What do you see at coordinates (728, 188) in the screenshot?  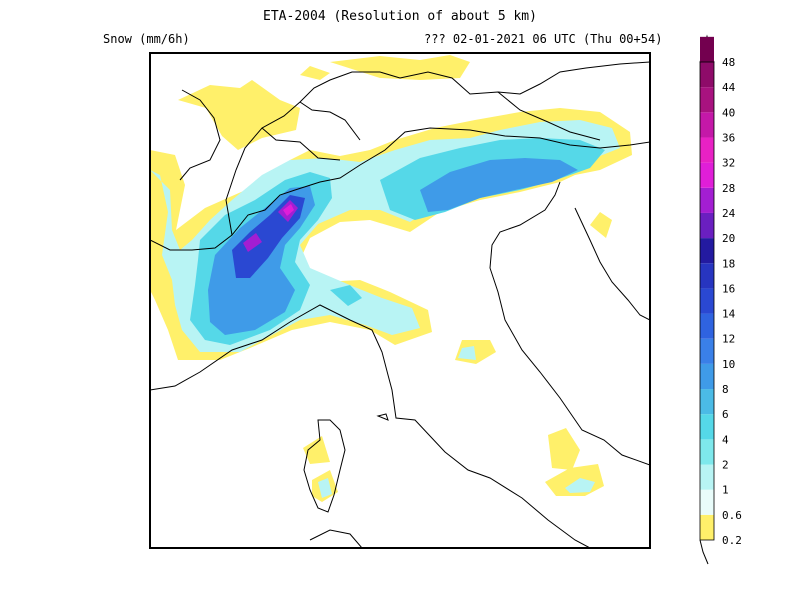 I see `colorbar-tick-label: 28` at bounding box center [728, 188].